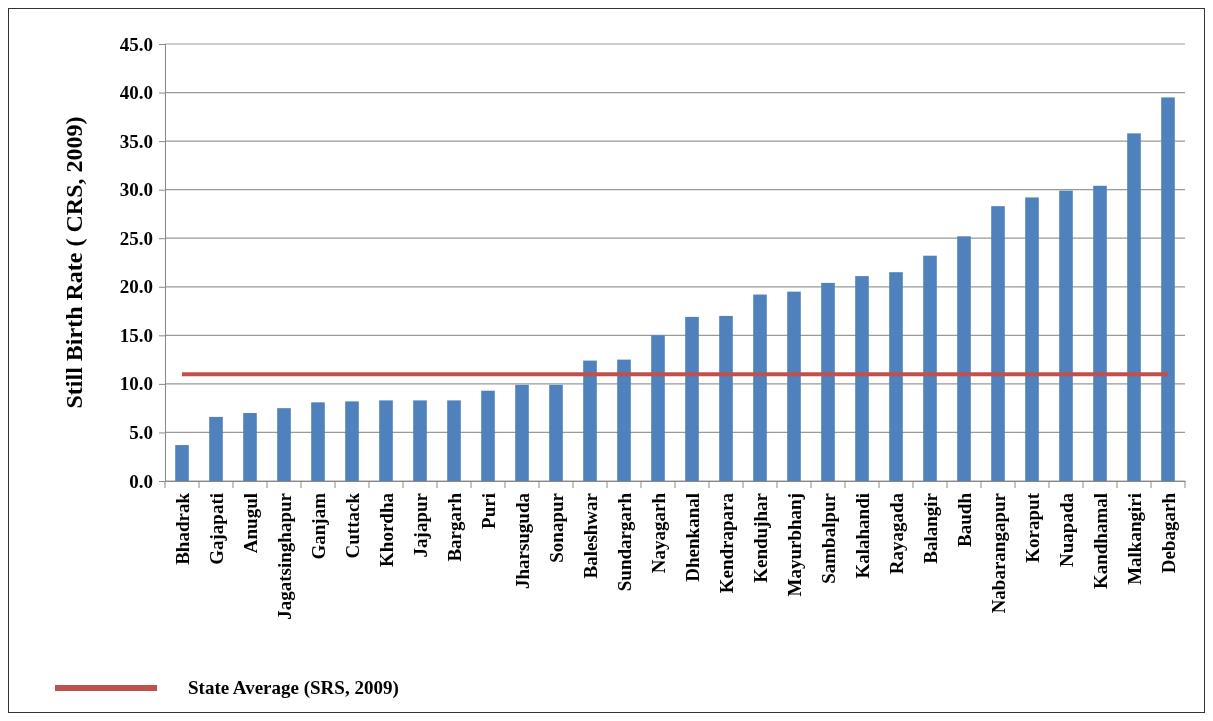 This screenshot has height=721, width=1213. I want to click on x-tick-label: Sonapur, so click(556, 527).